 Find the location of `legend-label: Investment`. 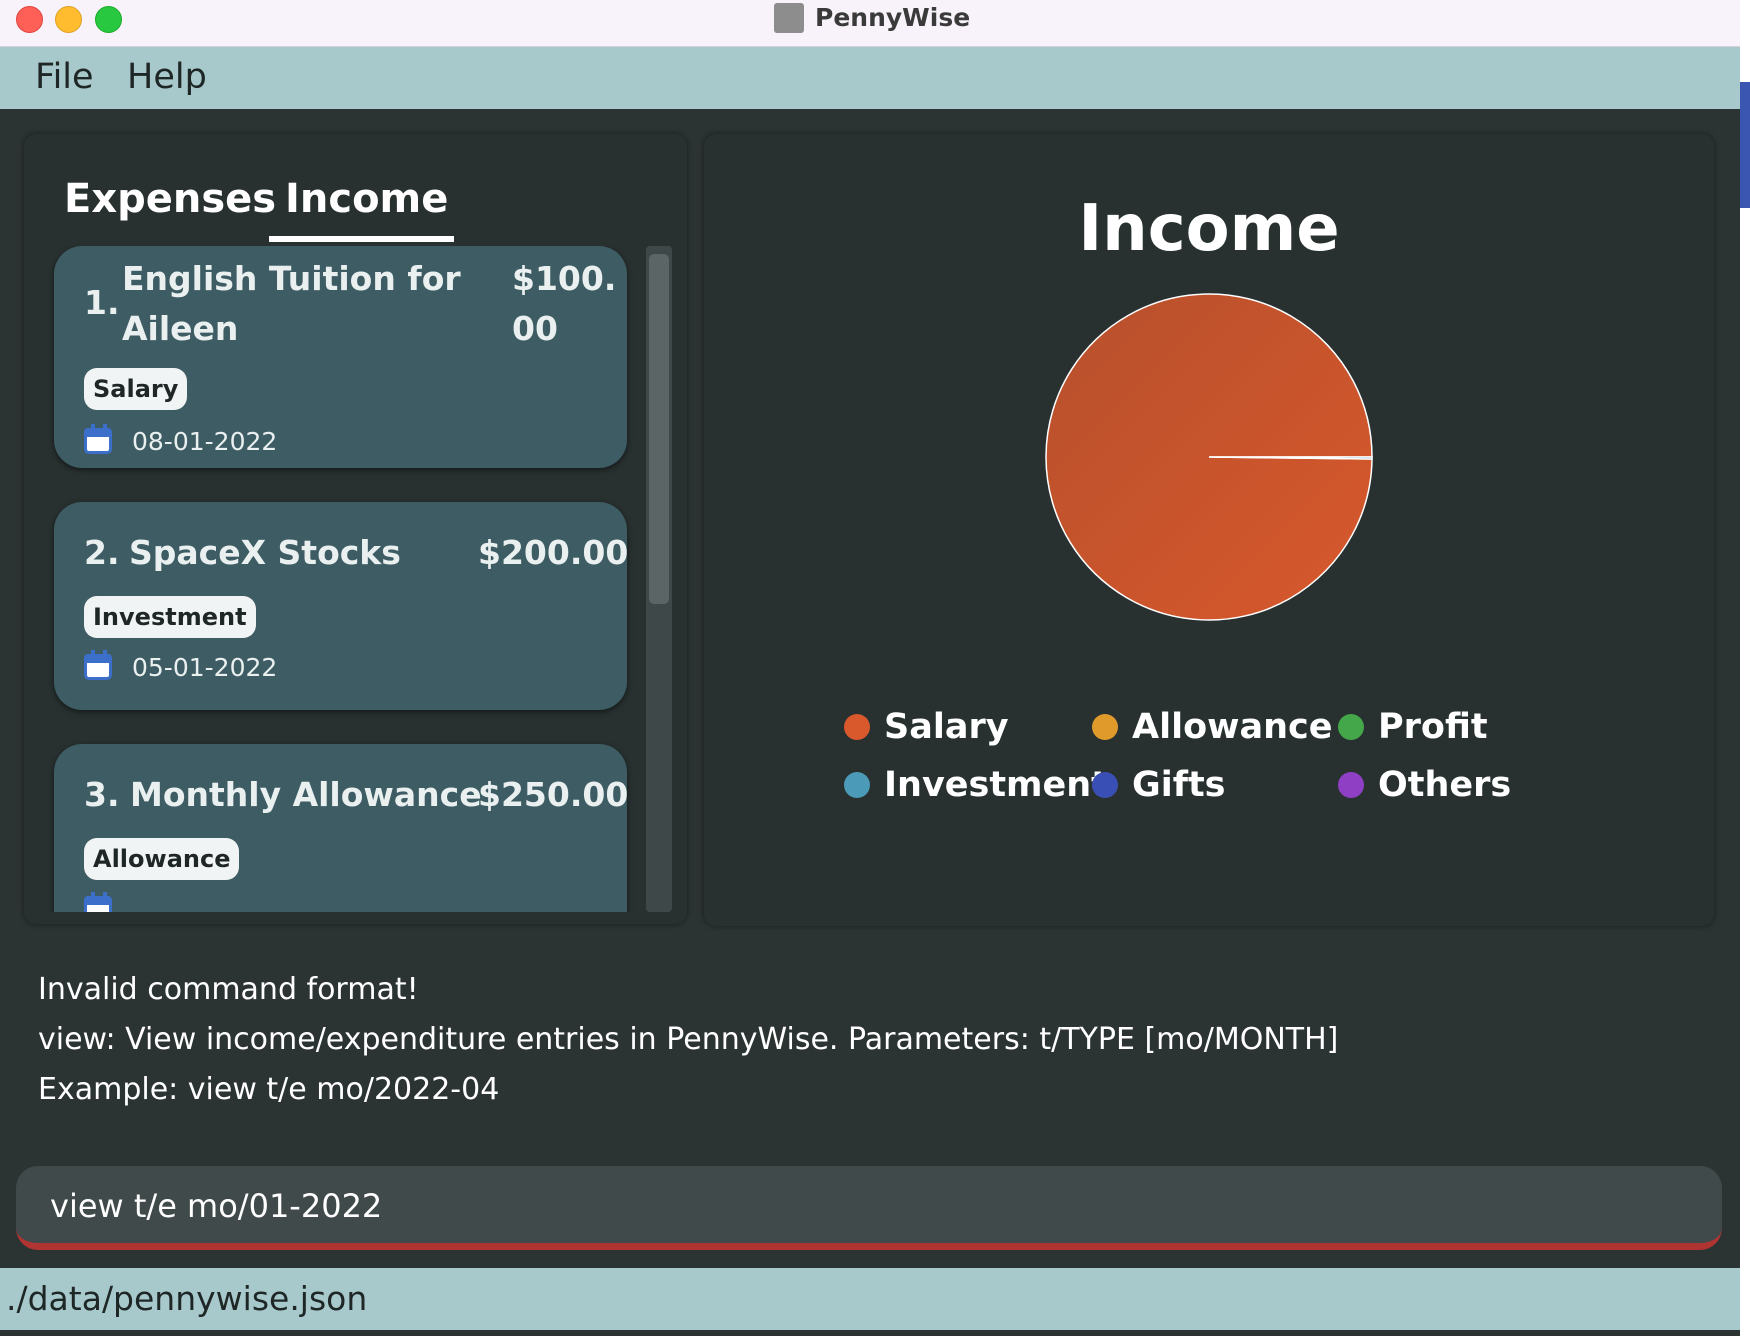

legend-label: Investment is located at coordinates (996, 785).